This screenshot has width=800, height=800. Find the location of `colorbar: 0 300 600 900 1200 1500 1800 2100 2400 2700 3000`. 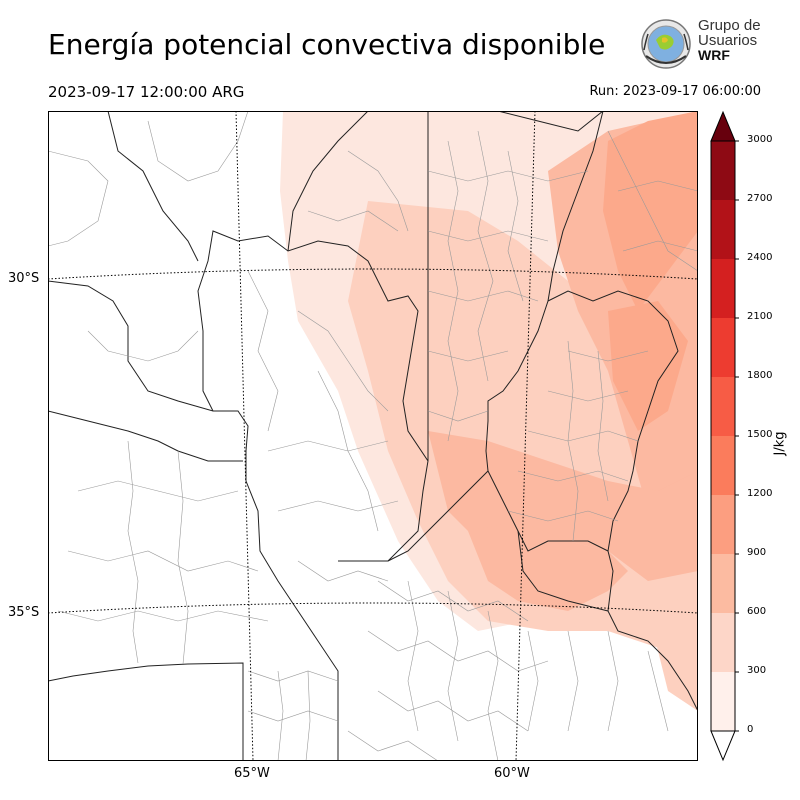

colorbar: 0 300 600 900 1200 1500 1800 2100 2400 2700 3000 is located at coordinates (750, 440).